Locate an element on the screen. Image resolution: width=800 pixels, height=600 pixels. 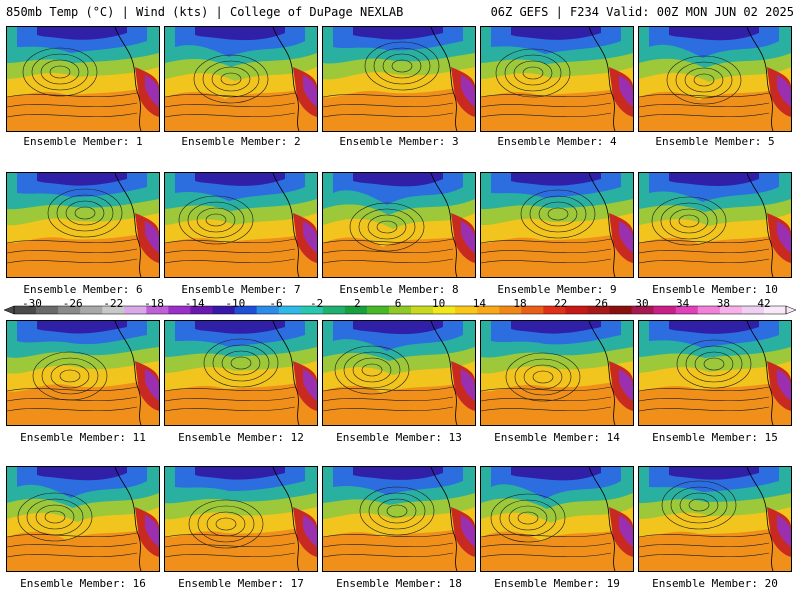
colorbar-arrow-right is located at coordinates (791, 310).